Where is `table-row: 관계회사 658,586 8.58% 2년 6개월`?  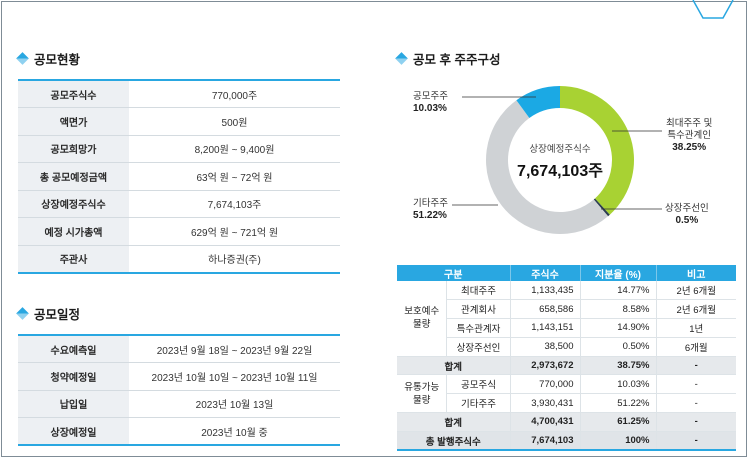 table-row: 관계회사 658,586 8.58% 2년 6개월 is located at coordinates (566, 309).